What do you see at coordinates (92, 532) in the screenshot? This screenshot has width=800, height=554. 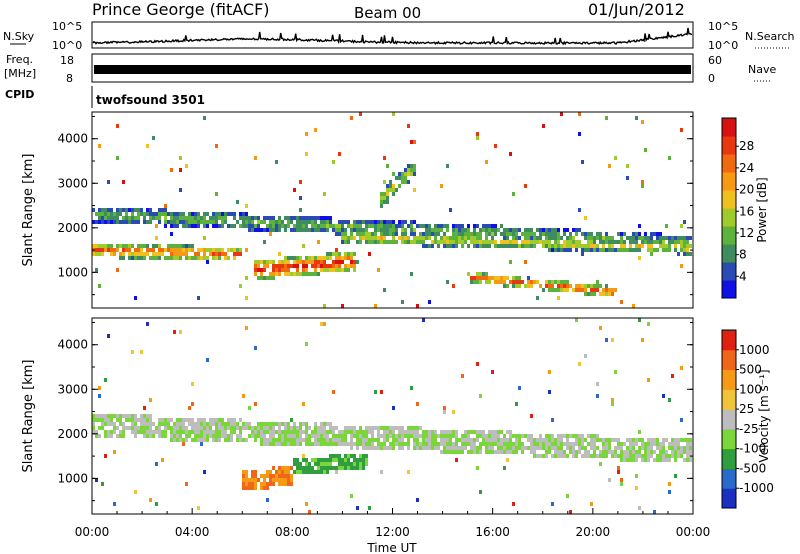 I see `x-tick-label: 00:00` at bounding box center [92, 532].